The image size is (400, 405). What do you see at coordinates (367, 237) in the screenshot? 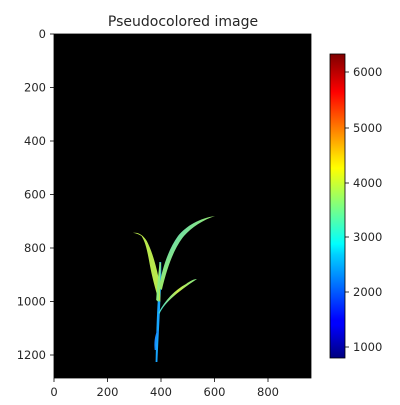
I see `colorbar-tick-label: 3000` at bounding box center [367, 237].